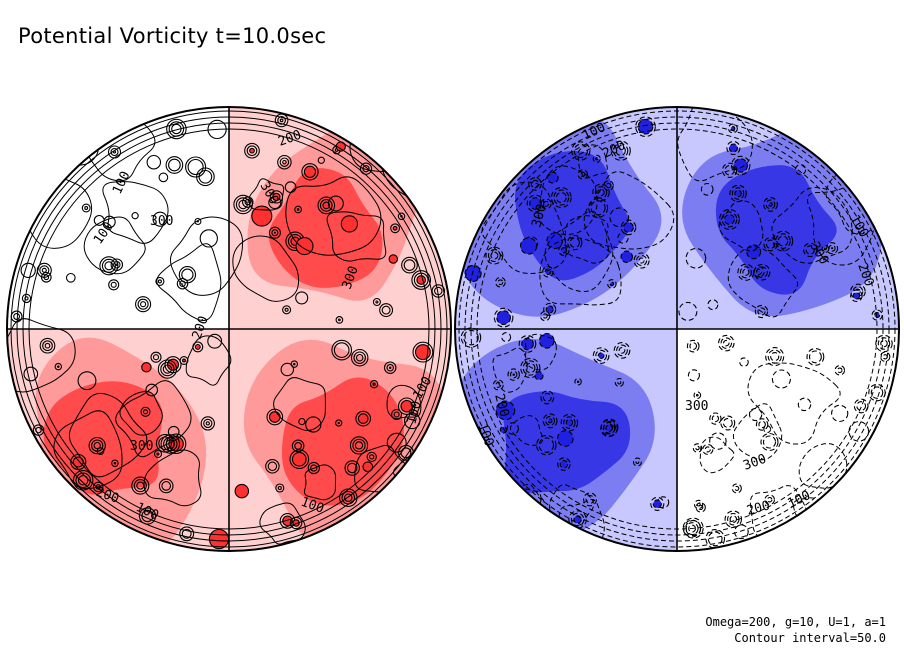  I want to click on left-quadrant-top-left, so click(125, 218).